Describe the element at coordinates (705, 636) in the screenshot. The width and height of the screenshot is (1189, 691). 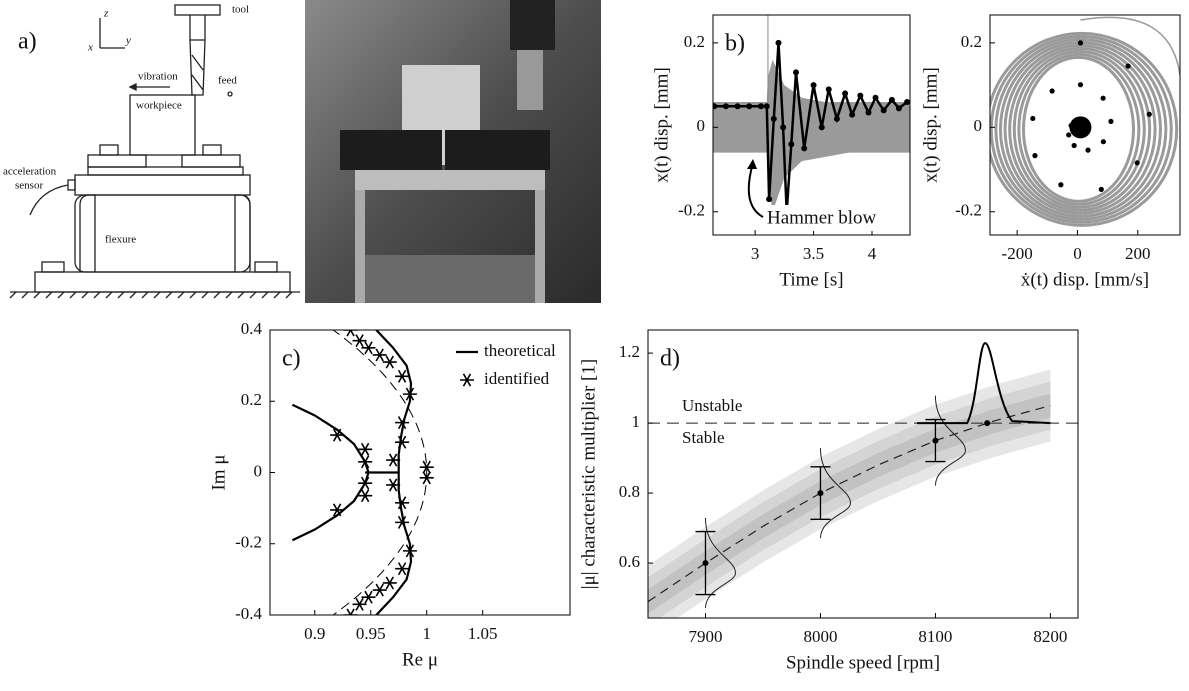
I see `x-tick-label: 7900` at that location.